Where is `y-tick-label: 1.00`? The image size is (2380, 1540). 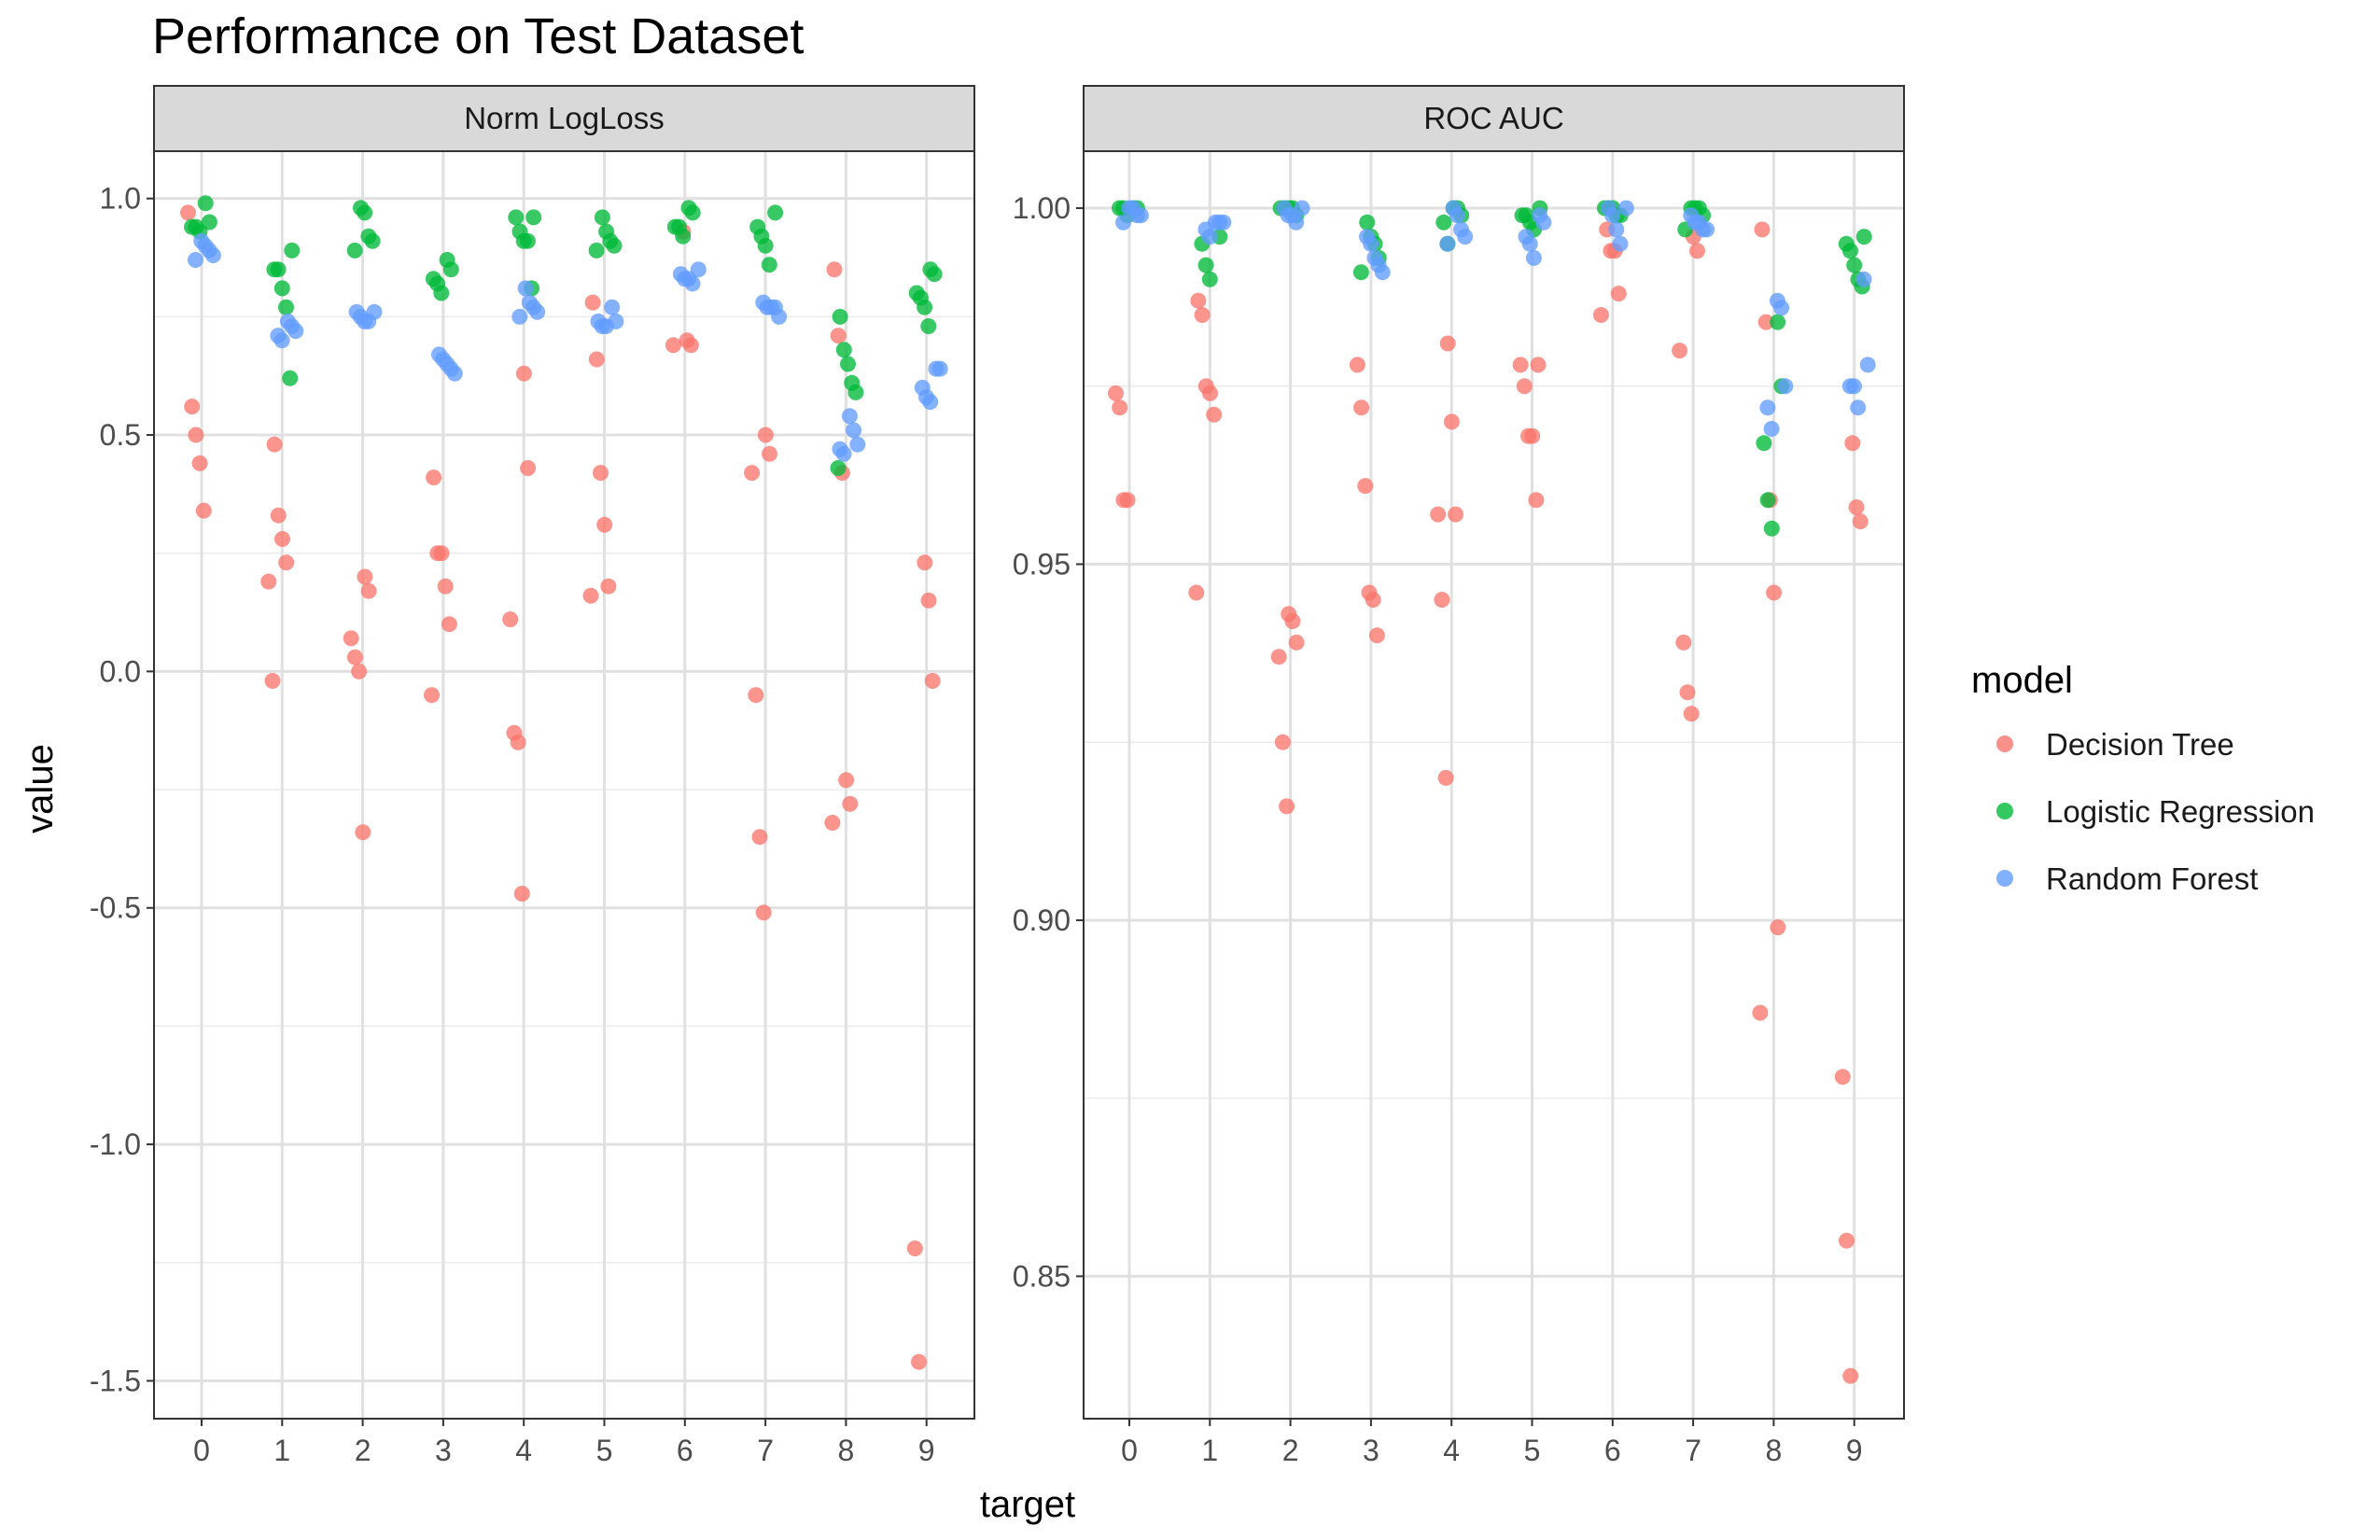
y-tick-label: 1.00 is located at coordinates (1042, 208).